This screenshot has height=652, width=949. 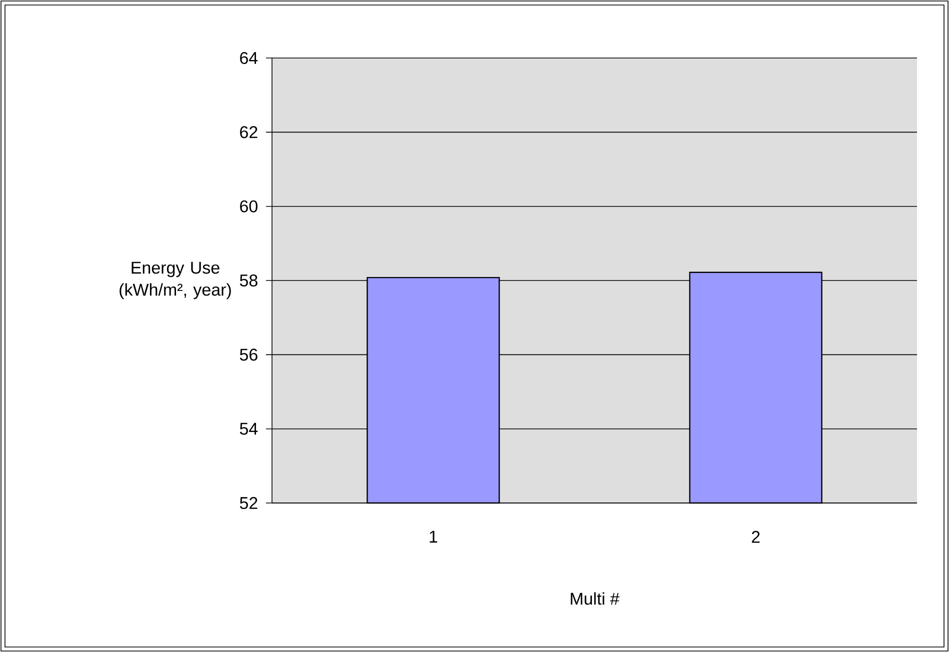 What do you see at coordinates (249, 428) in the screenshot?
I see `y-tick-label: 54` at bounding box center [249, 428].